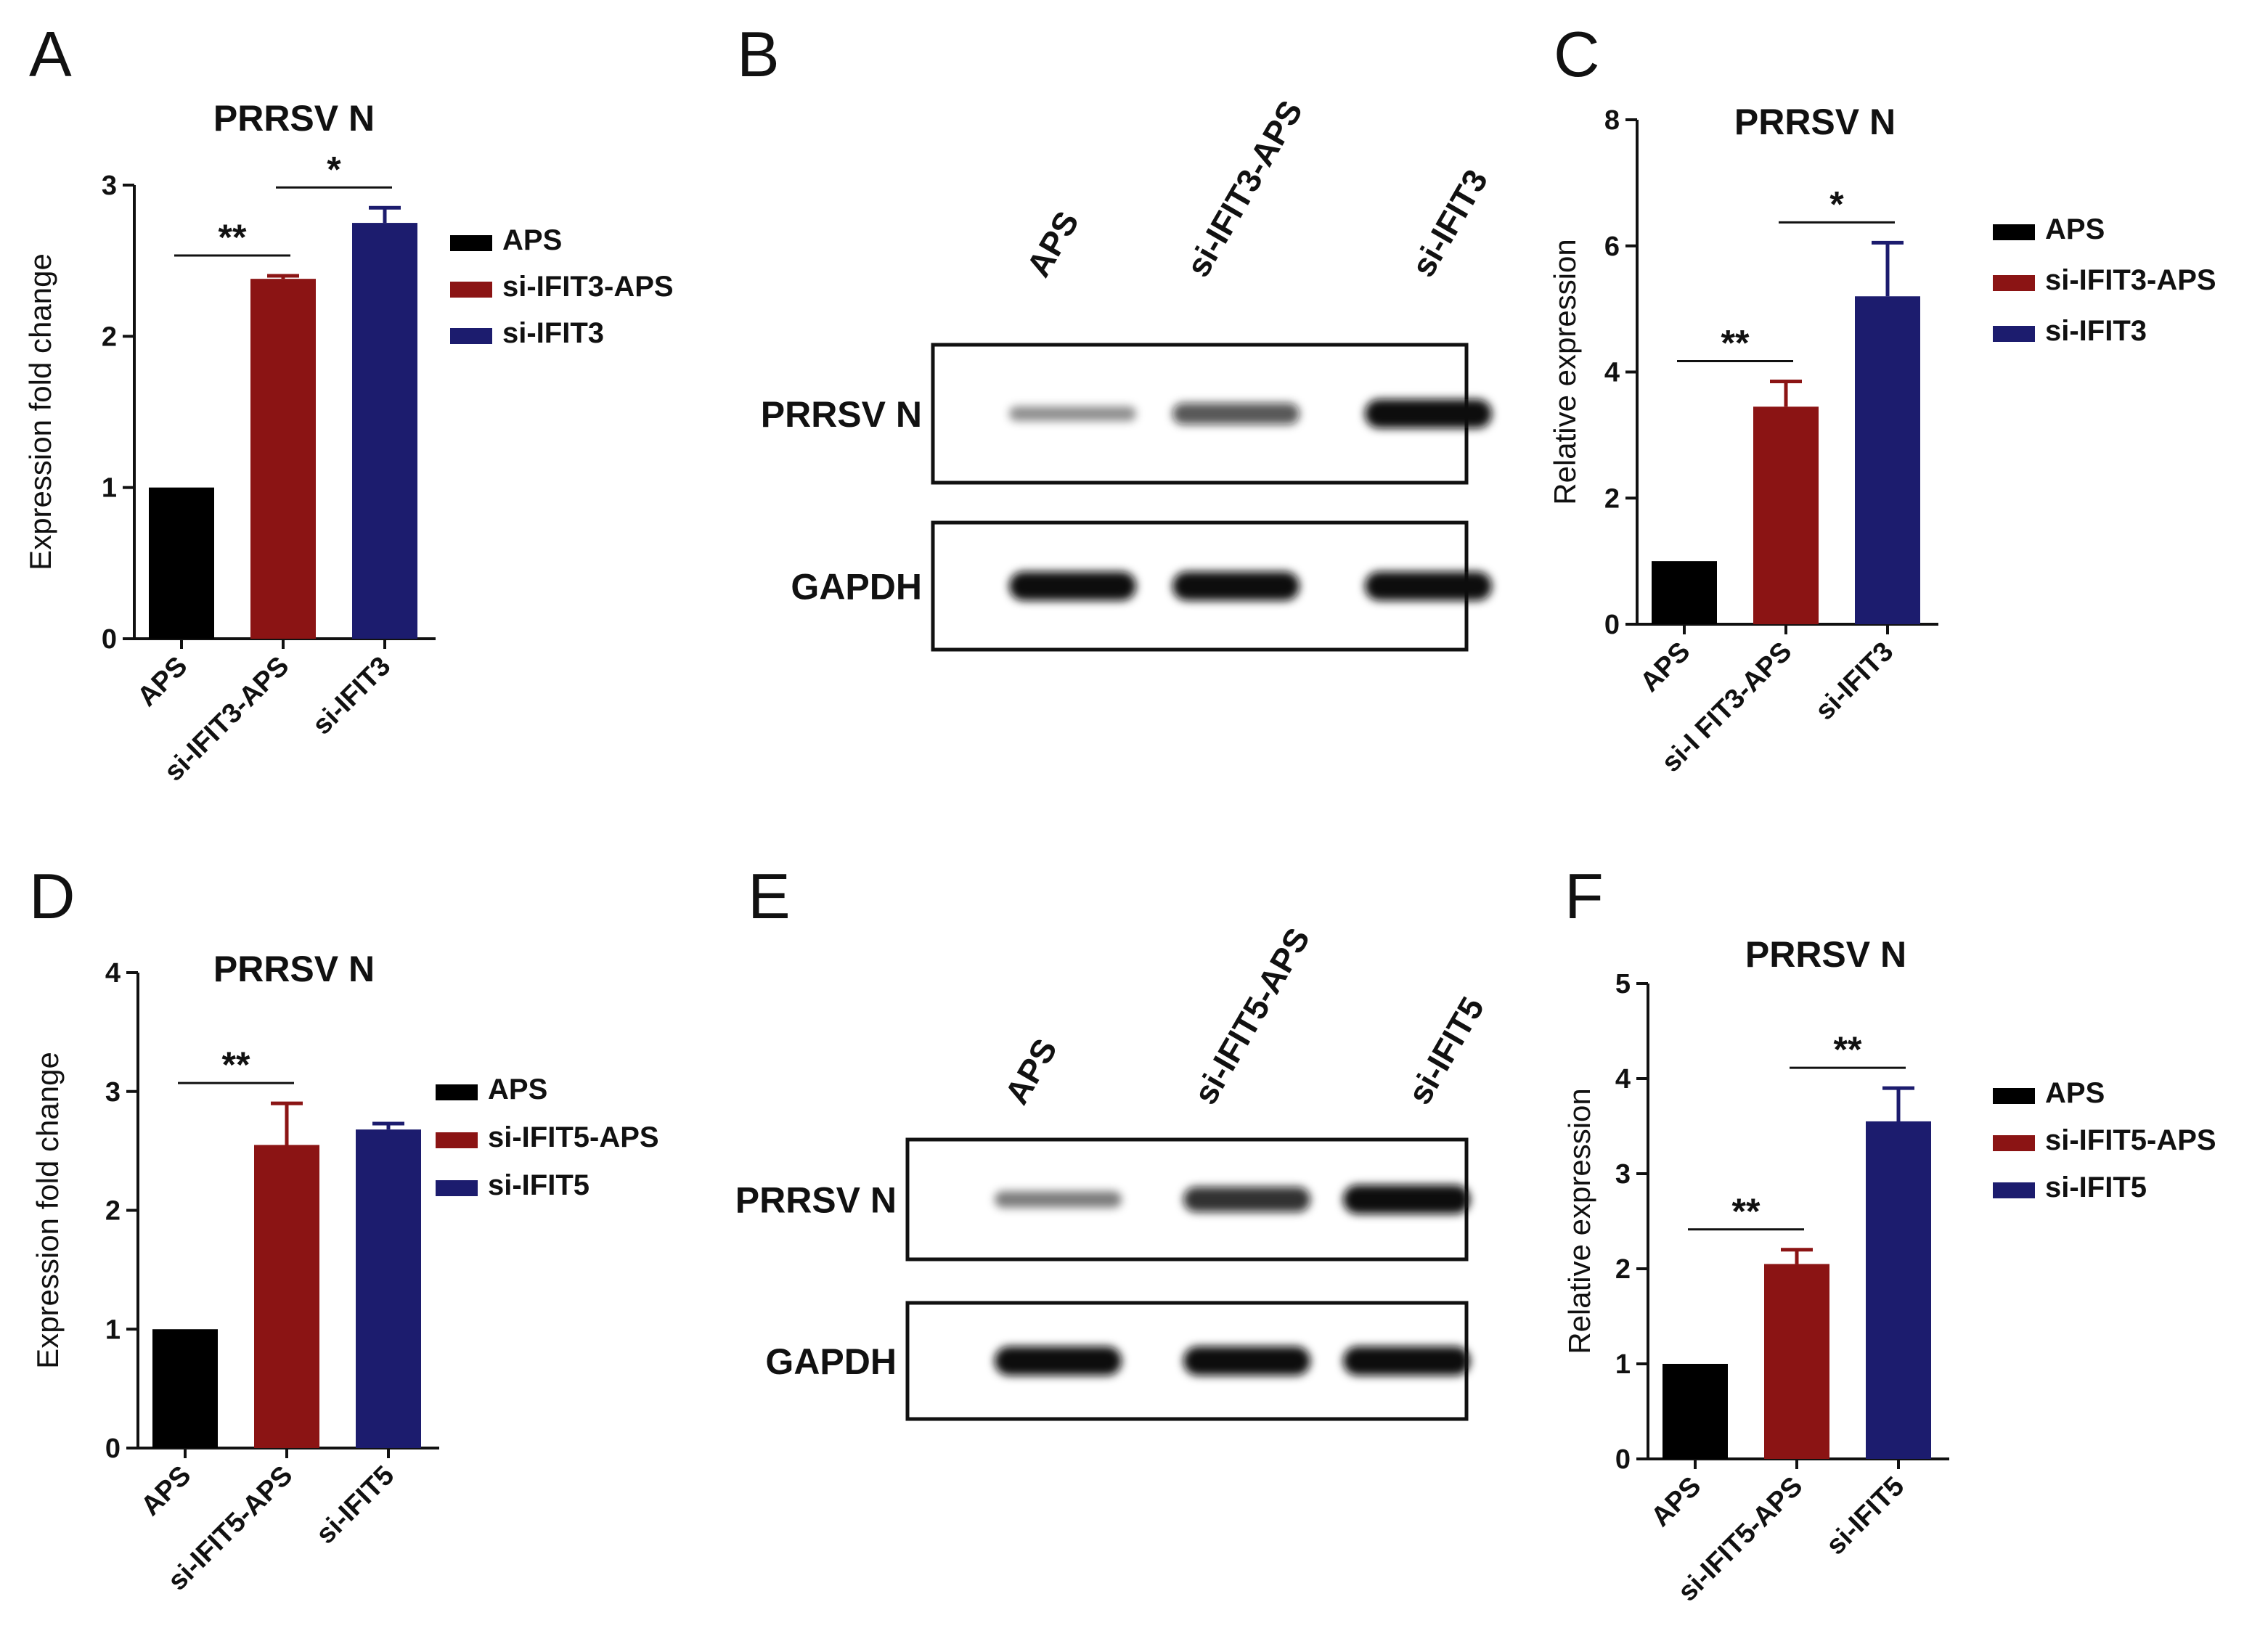 This screenshot has height=1652, width=2252. I want to click on legend-entry: si-IFIT5-APS, so click(2130, 1140).